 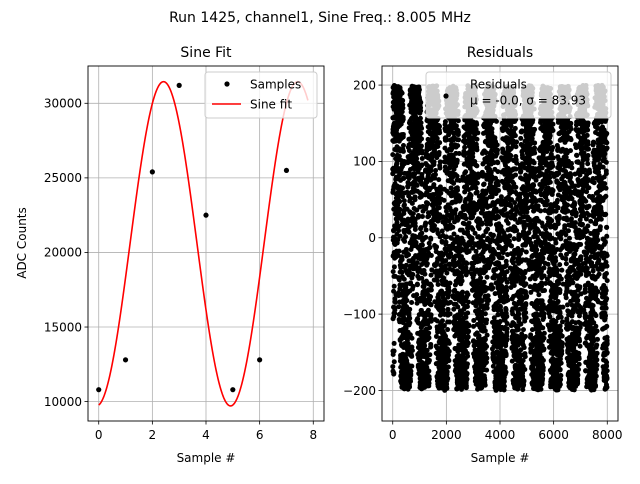 I want to click on sine-fit-ylabel: ADC Counts, so click(x=22, y=243).